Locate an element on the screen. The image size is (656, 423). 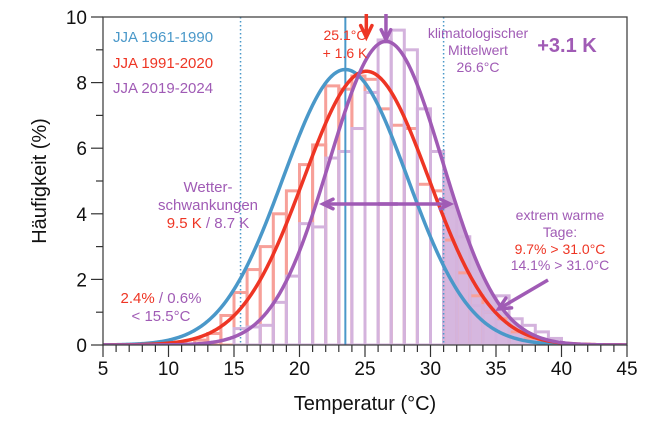
annotation-climatological-line2: Mittelwert is located at coordinates (478, 50).